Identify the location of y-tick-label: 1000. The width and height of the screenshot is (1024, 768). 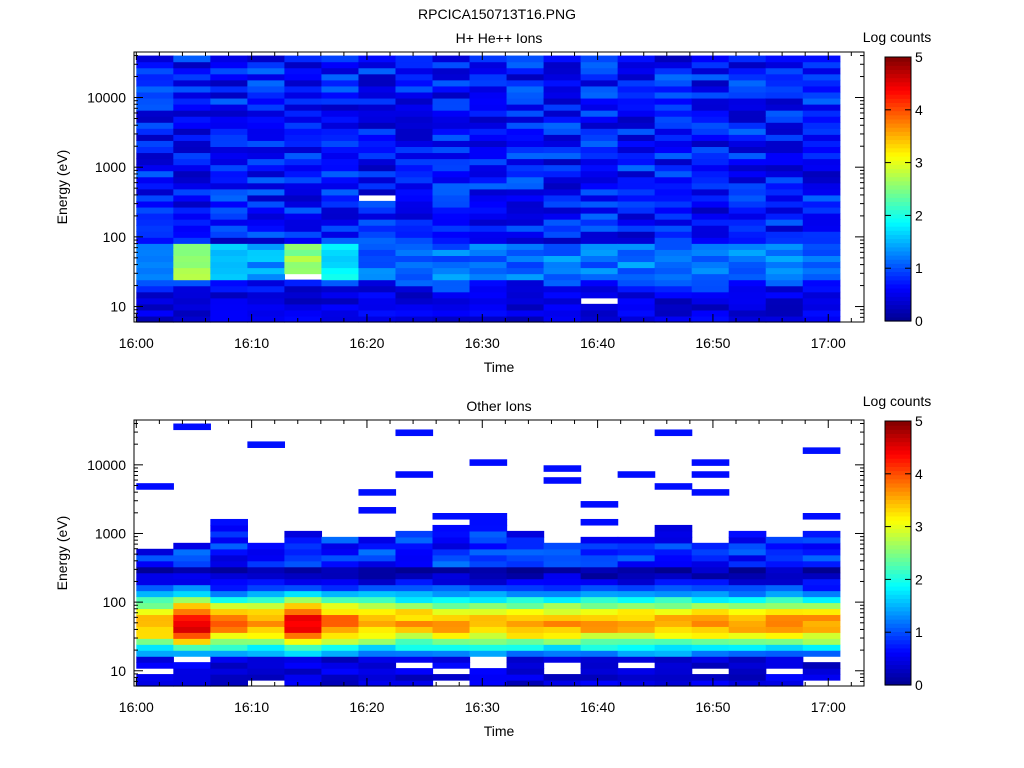
(110, 167).